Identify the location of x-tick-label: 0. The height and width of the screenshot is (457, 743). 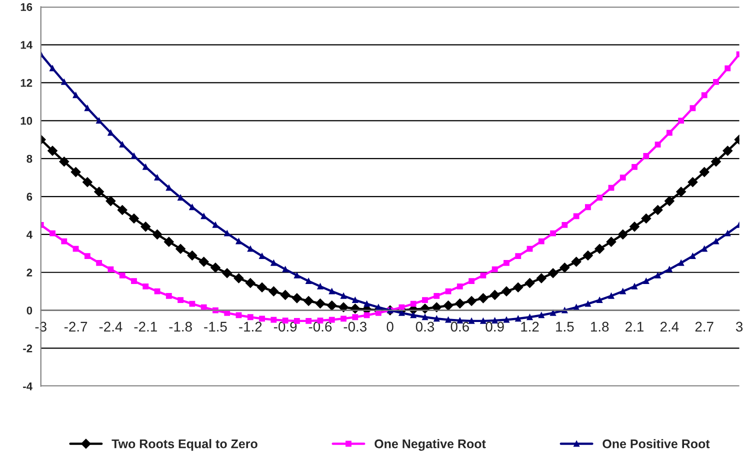
(390, 327).